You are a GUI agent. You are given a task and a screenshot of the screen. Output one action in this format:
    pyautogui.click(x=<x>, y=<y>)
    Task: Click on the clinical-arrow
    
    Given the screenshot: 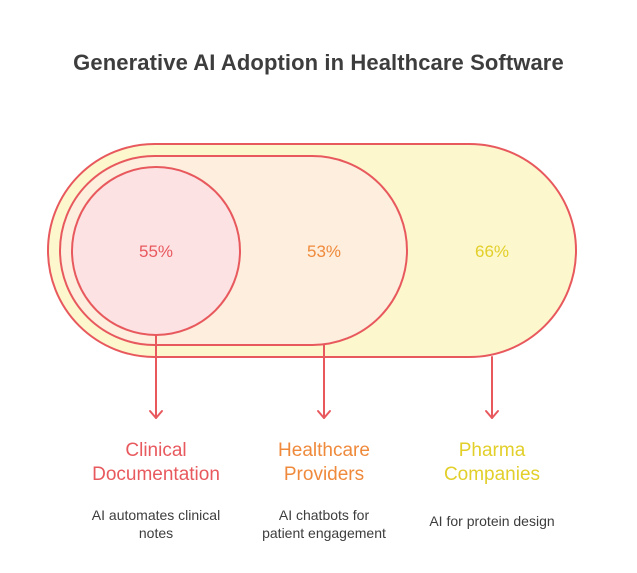 What is the action you would take?
    pyautogui.click(x=156, y=376)
    